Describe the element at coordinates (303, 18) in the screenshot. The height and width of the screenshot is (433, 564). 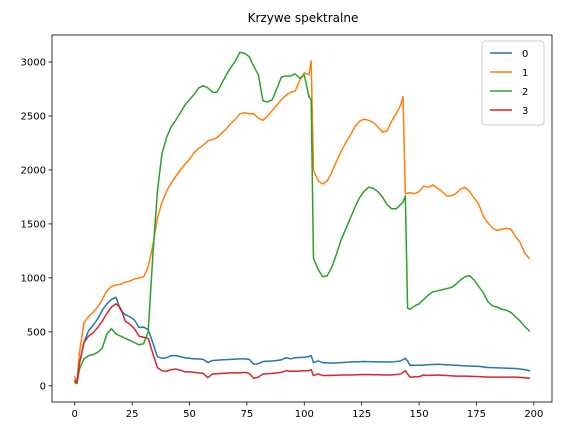
I see `chart-title: Krzywe spektralne` at that location.